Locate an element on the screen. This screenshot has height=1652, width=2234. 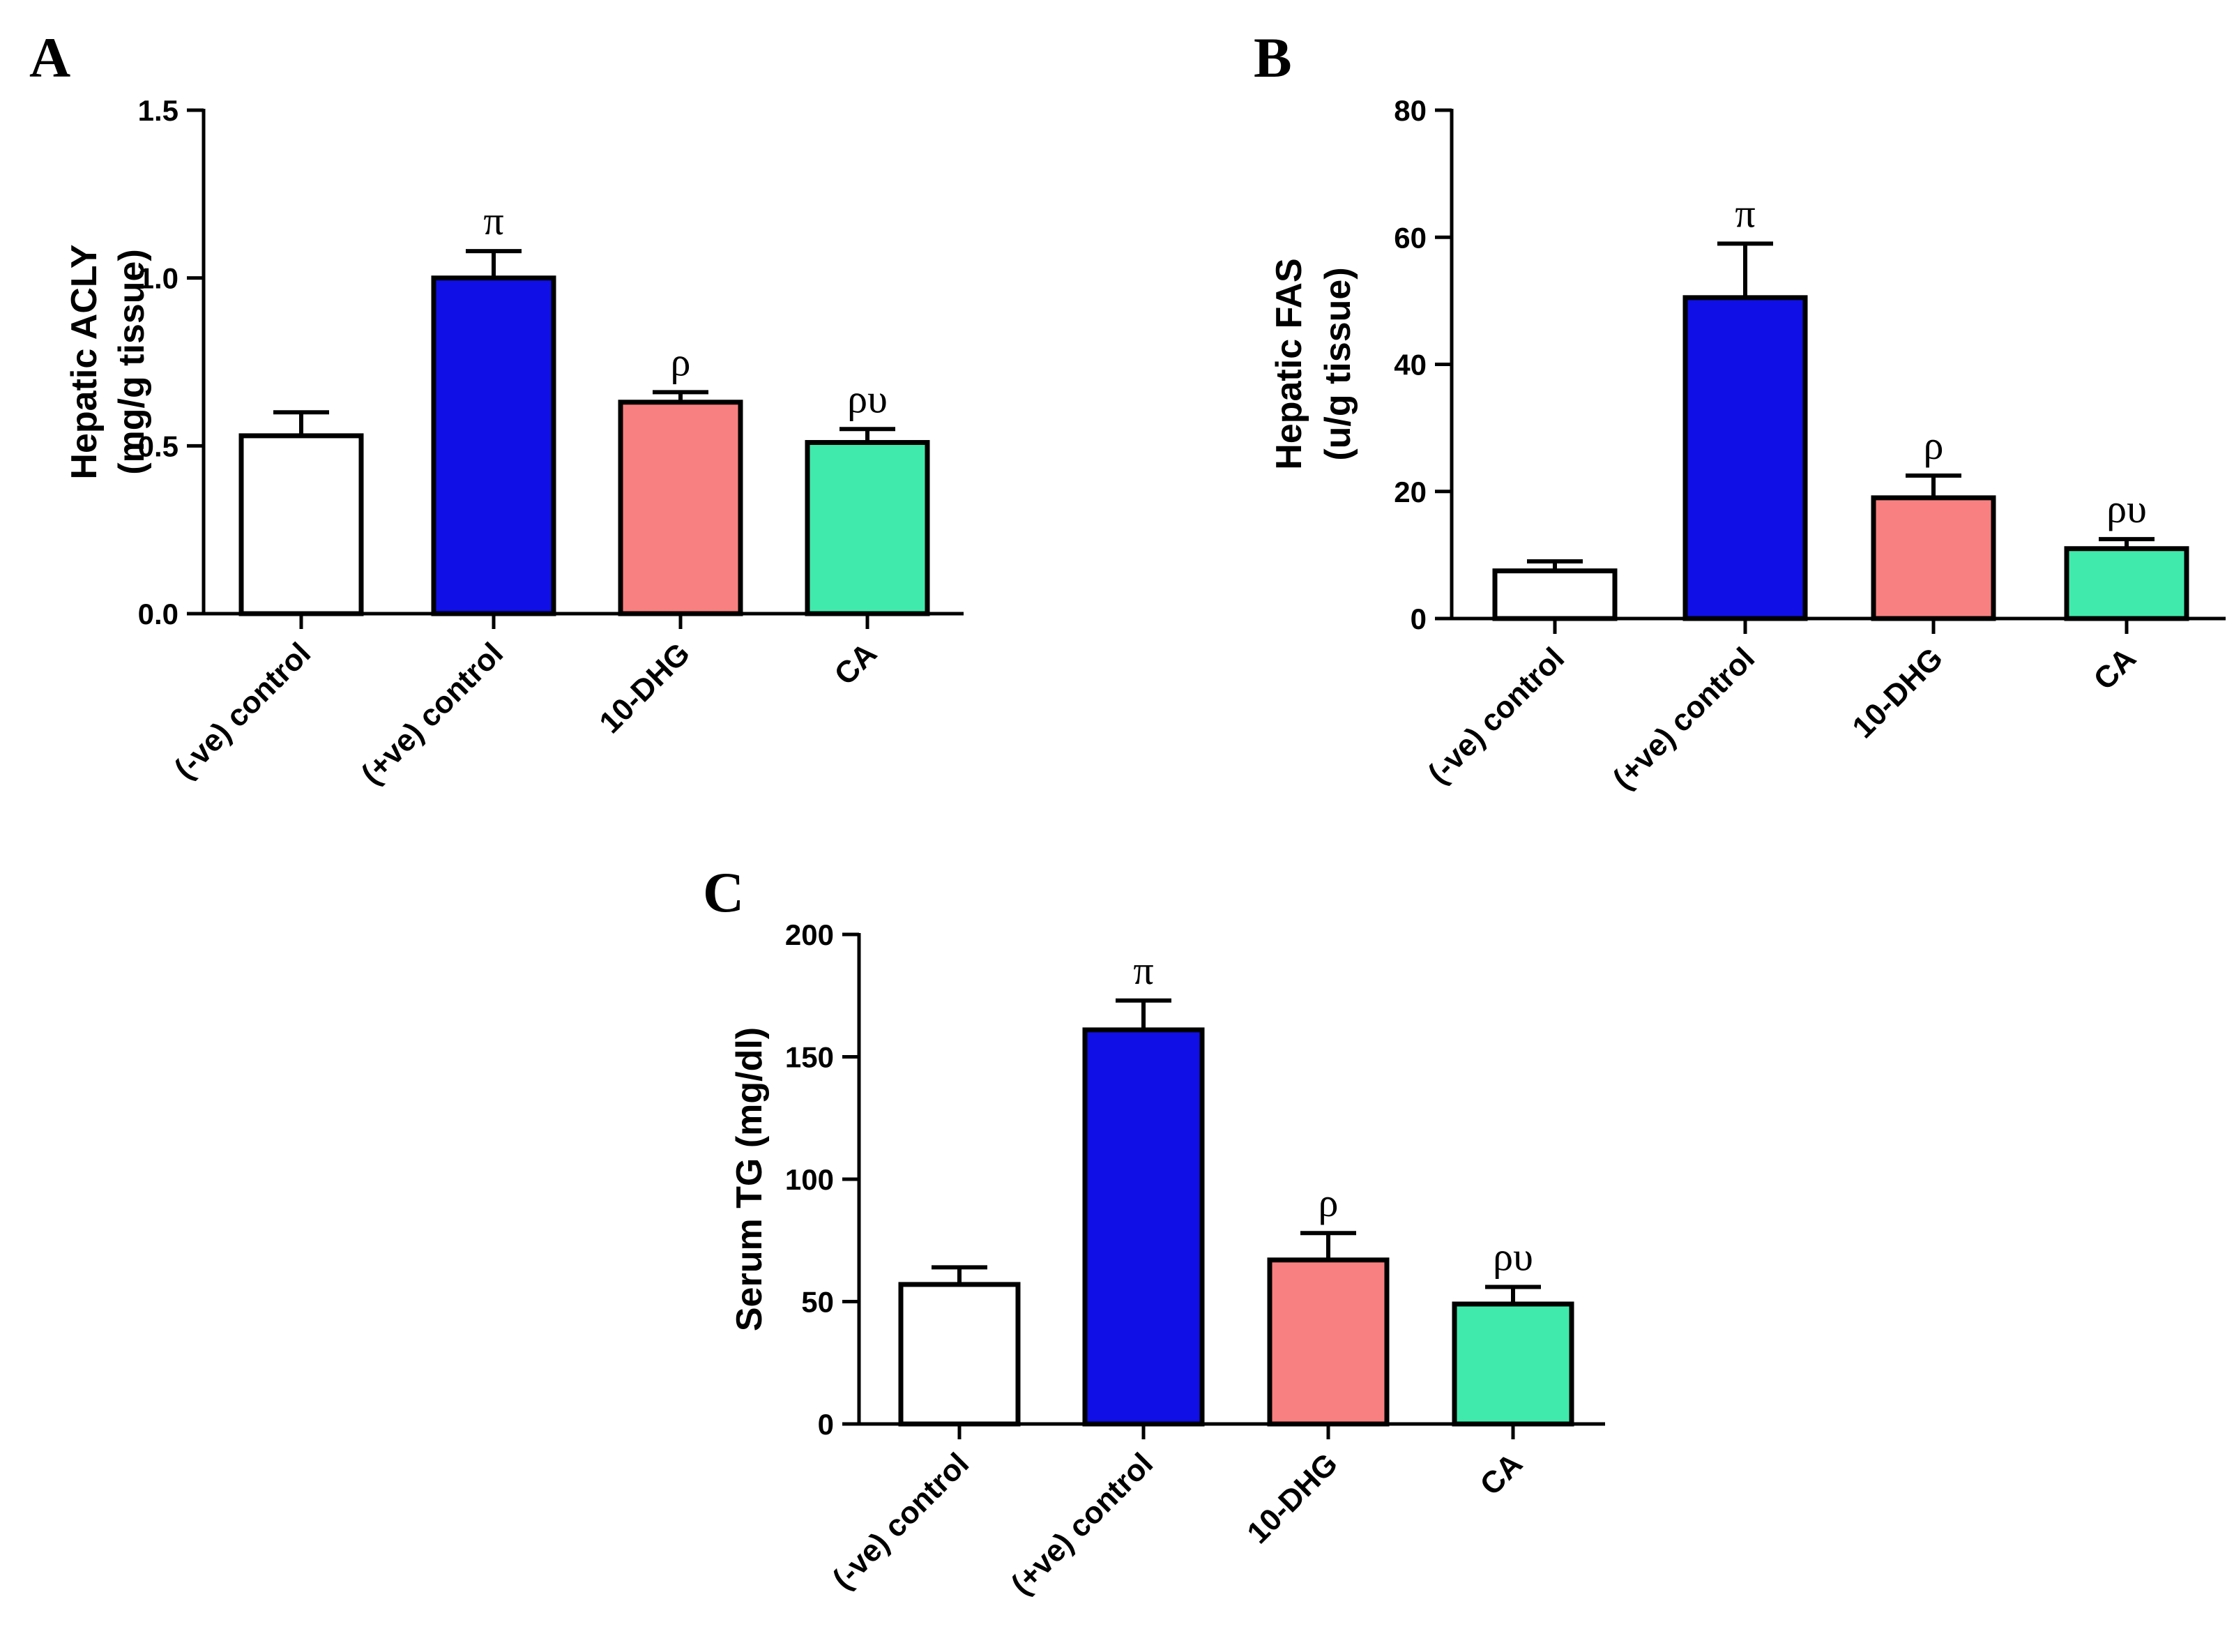
y-tick-label: 1.0 is located at coordinates (158, 278).